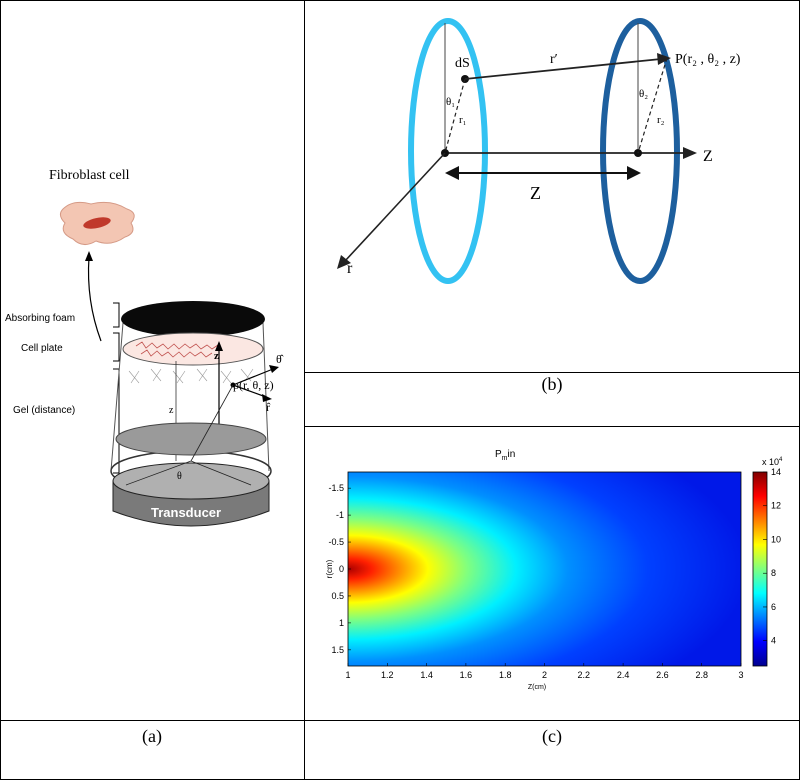  Describe the element at coordinates (347, 675) in the screenshot. I see `x-tick-label: 1` at that location.